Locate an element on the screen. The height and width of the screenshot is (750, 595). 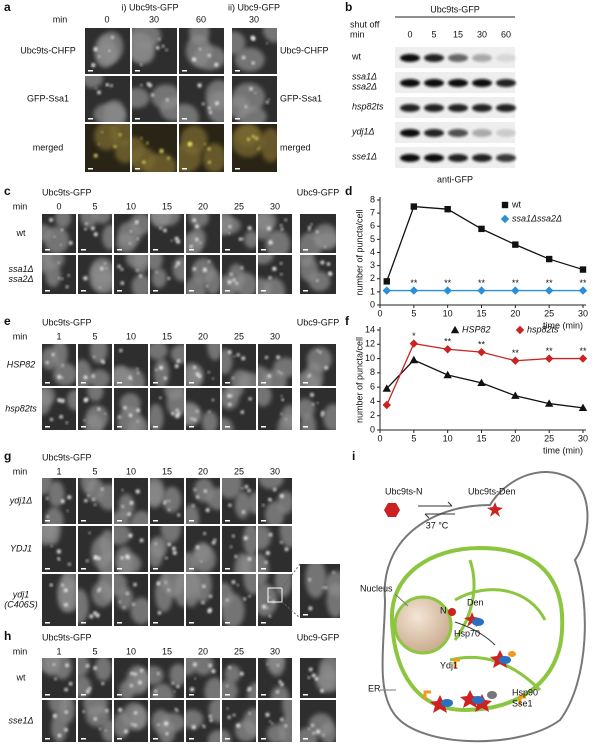
row-label: wt is located at coordinates (356, 56).